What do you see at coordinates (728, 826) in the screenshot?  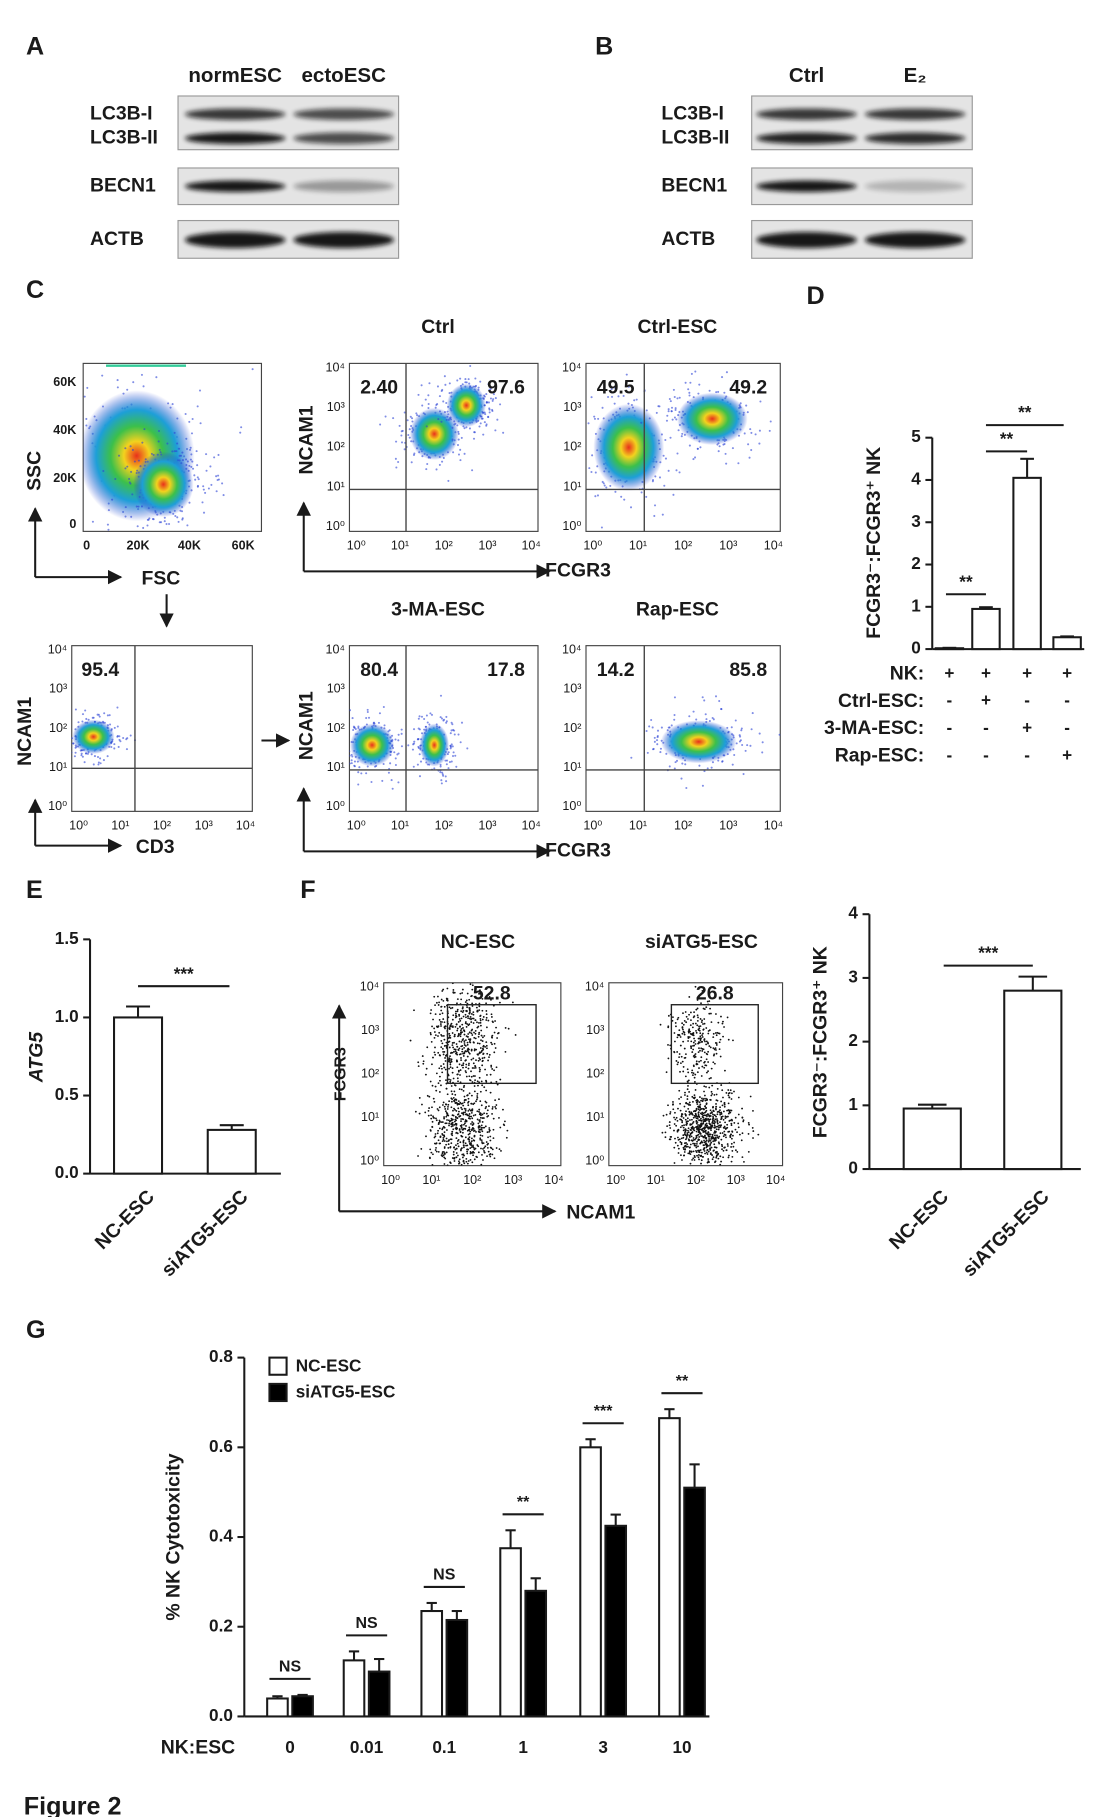 I see `flow-x-tick-label: 10³` at bounding box center [728, 826].